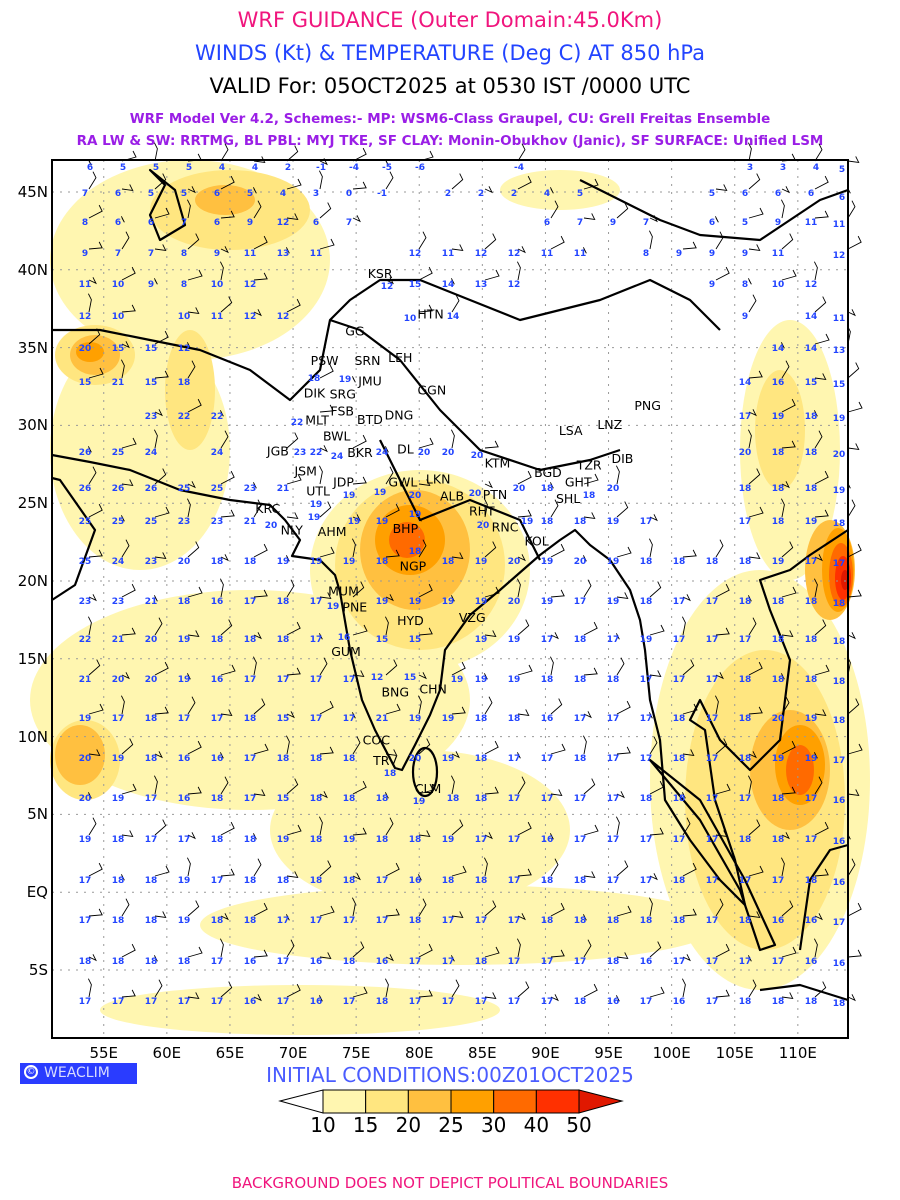 The image size is (900, 1200). I want to click on latitude-label: 40N, so click(32, 269).